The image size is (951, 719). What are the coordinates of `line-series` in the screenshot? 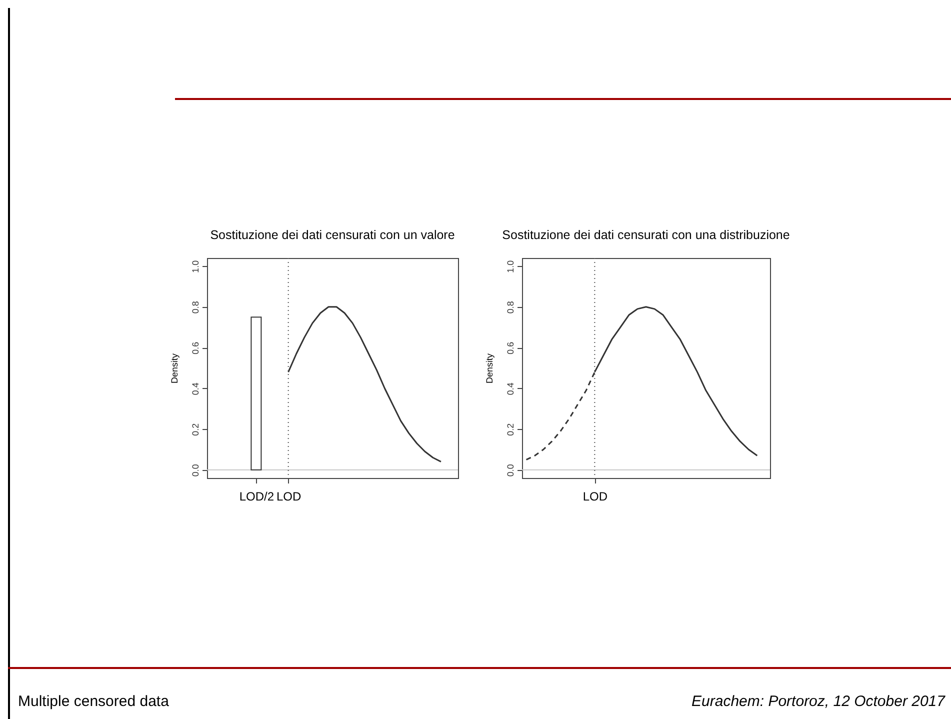 It's located at (365, 384).